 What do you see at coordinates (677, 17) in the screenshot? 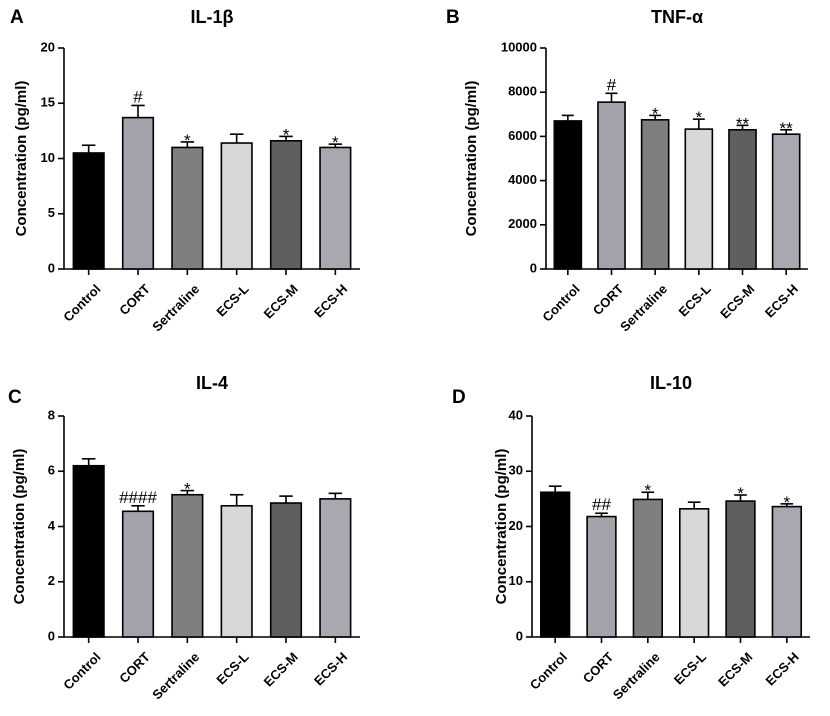
I see `chart-title: TNF-α` at bounding box center [677, 17].